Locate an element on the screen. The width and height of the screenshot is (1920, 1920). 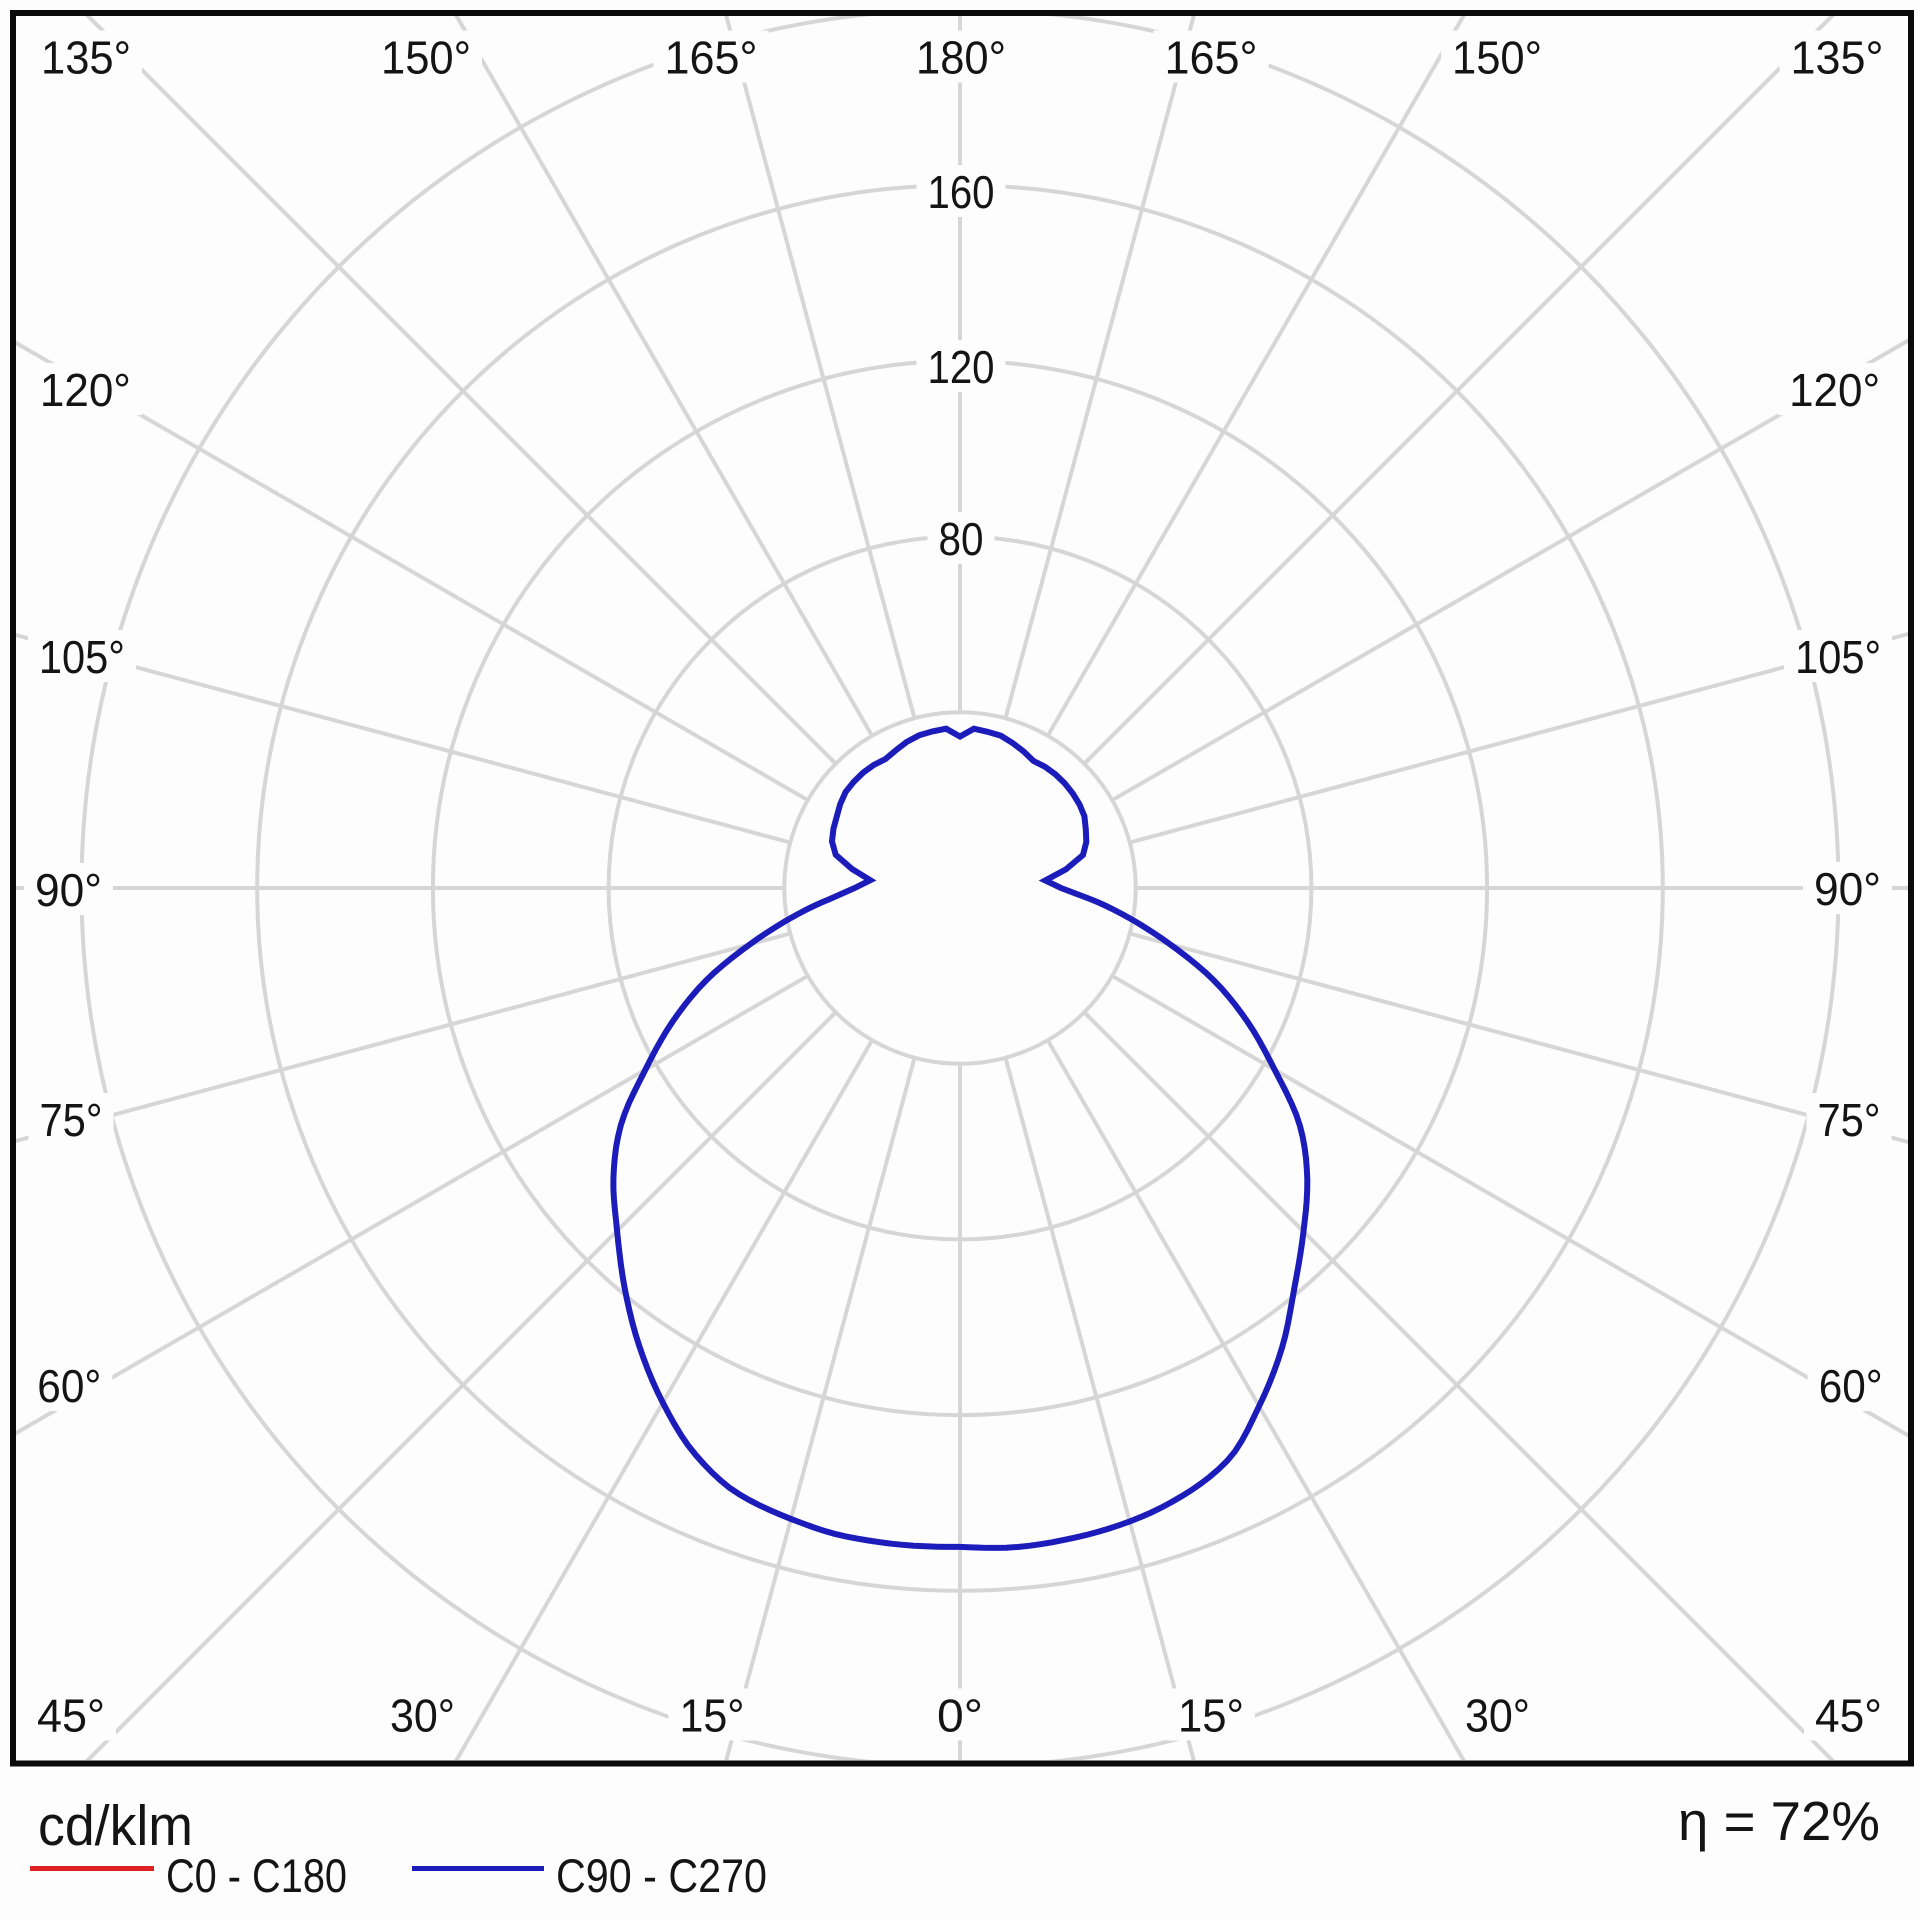
svg-text: C0 - C180 is located at coordinates (256, 1875).